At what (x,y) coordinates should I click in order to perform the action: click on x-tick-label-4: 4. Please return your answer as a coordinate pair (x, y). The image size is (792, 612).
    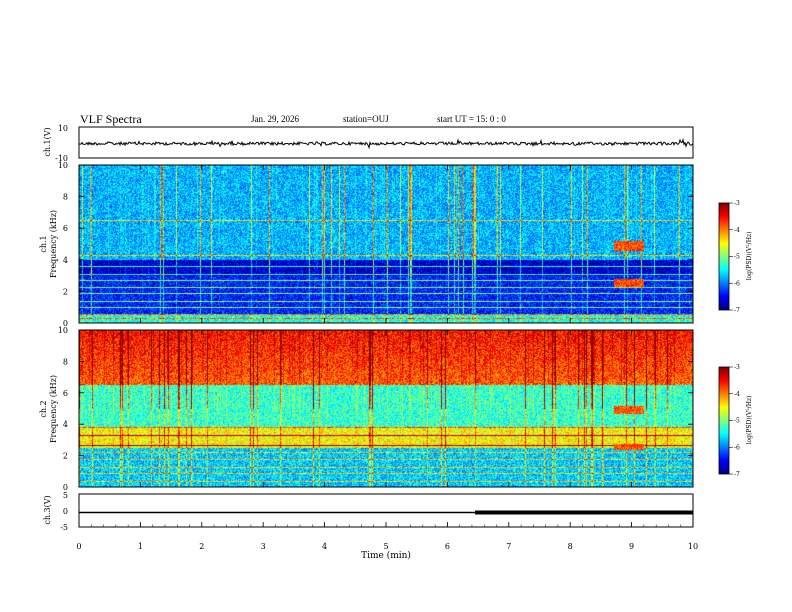
    Looking at the image, I should click on (324, 546).